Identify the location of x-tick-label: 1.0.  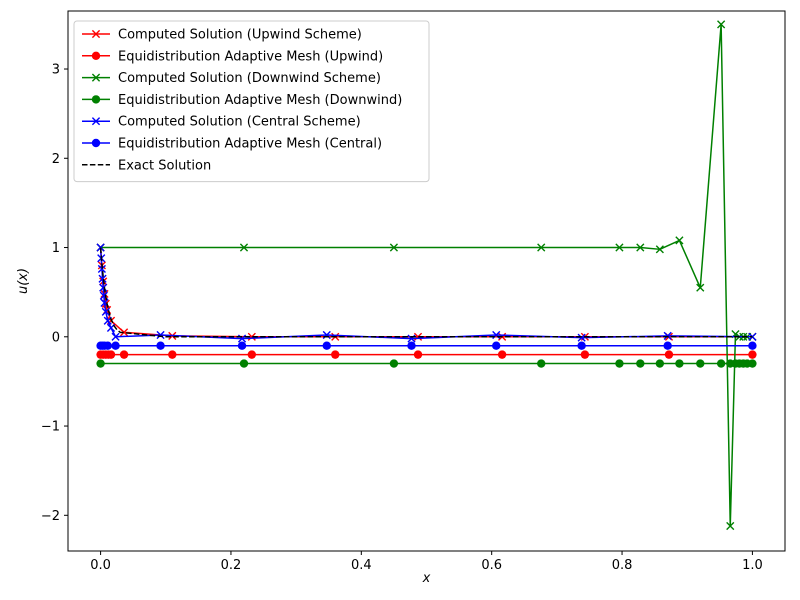
(752, 565).